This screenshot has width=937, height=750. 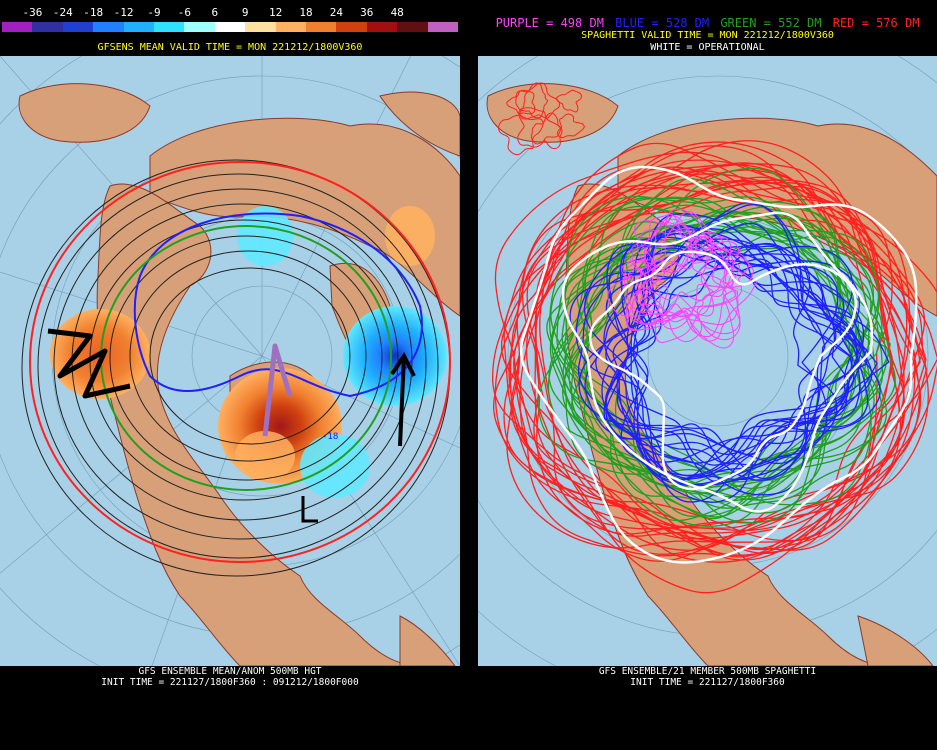 I want to click on hand-drawn-annotations, so click(x=231, y=425).